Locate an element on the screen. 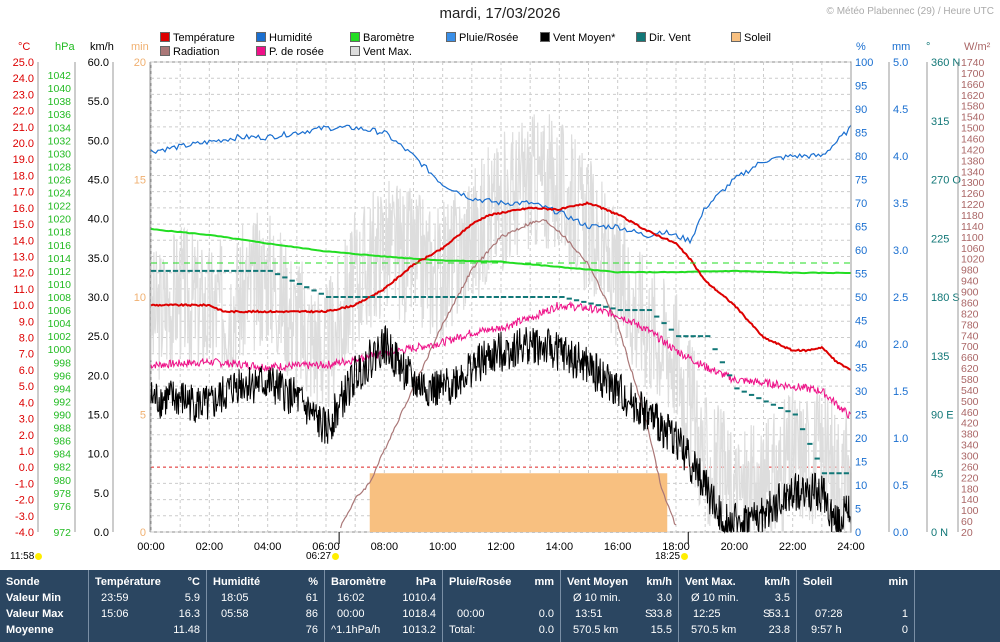 Image resolution: width=1000 pixels, height=642 pixels. axis-tick-radiation: 340 is located at coordinates (970, 446).